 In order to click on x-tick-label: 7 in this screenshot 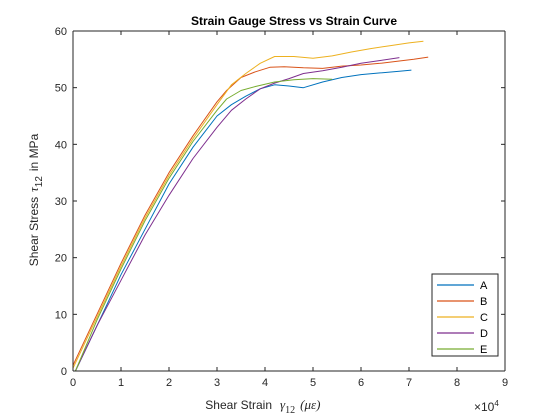, I will do `click(409, 383)`.